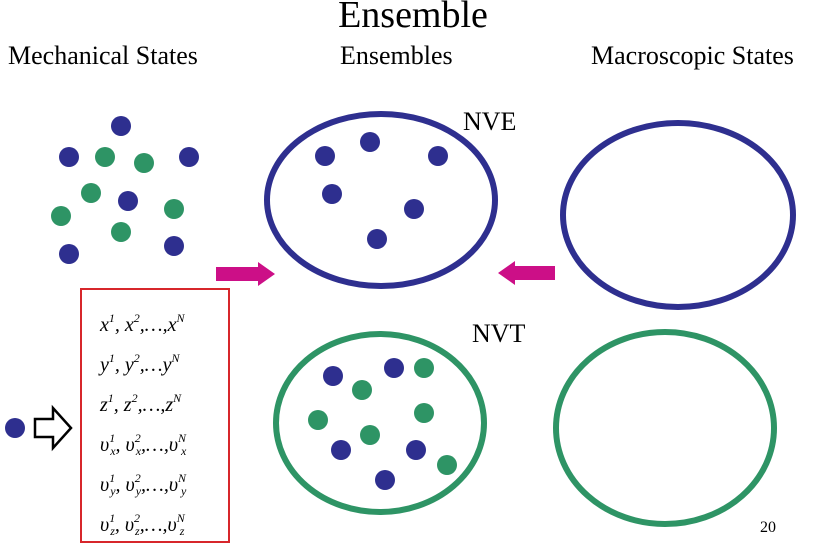 This screenshot has width=826, height=548. Describe the element at coordinates (526, 273) in the screenshot. I see `magenta-left-arrow-icon` at that location.